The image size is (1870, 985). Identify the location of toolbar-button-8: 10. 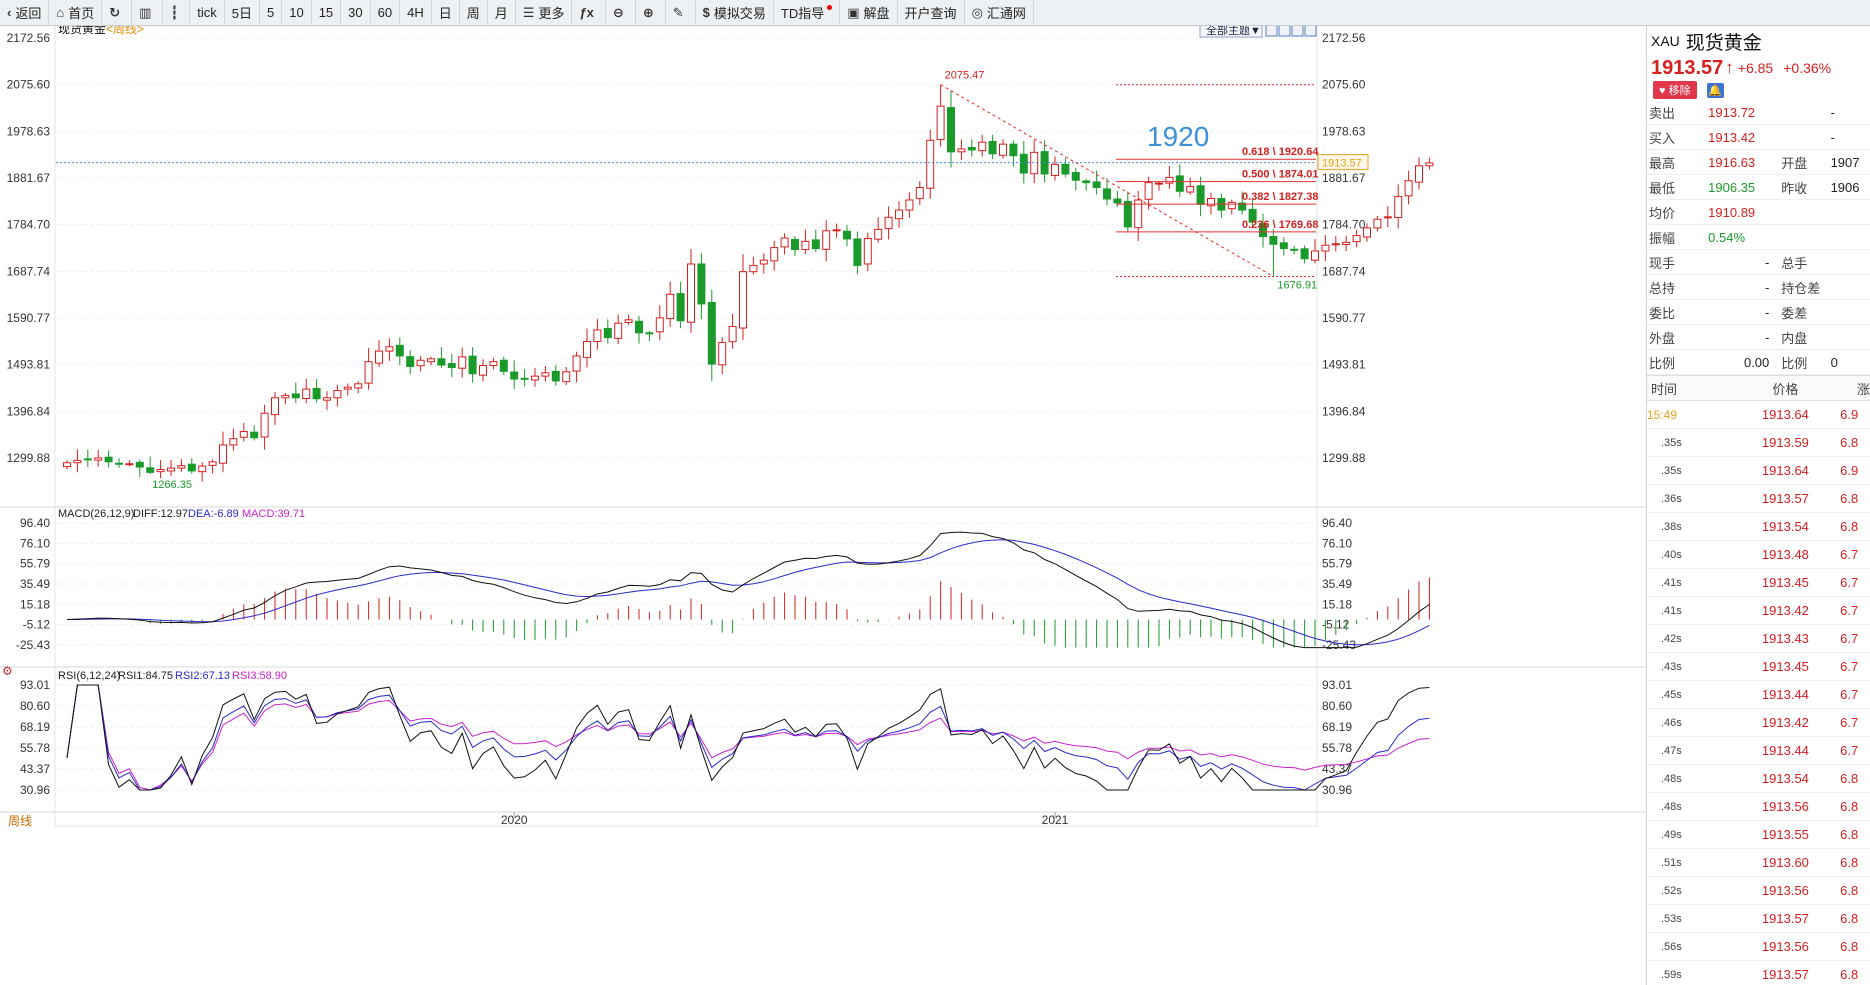
(297, 13).